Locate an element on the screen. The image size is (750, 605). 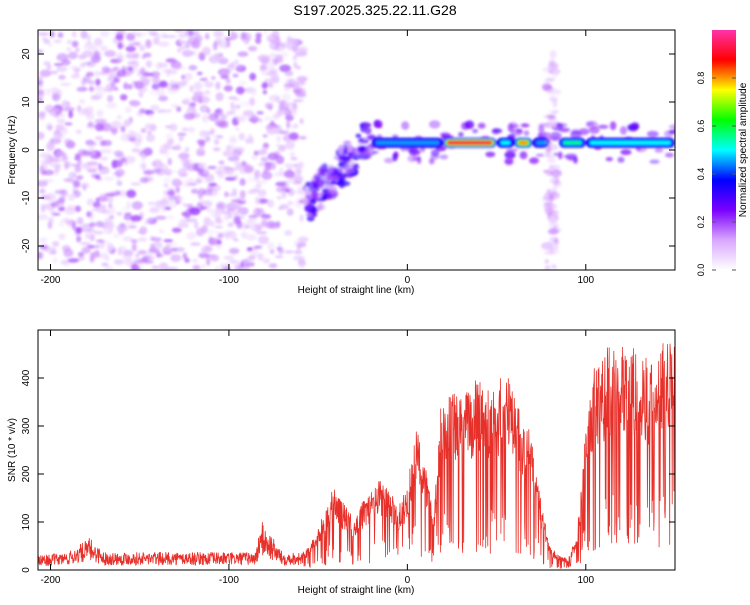
spectrogram-carrier-core is located at coordinates (407, 142).